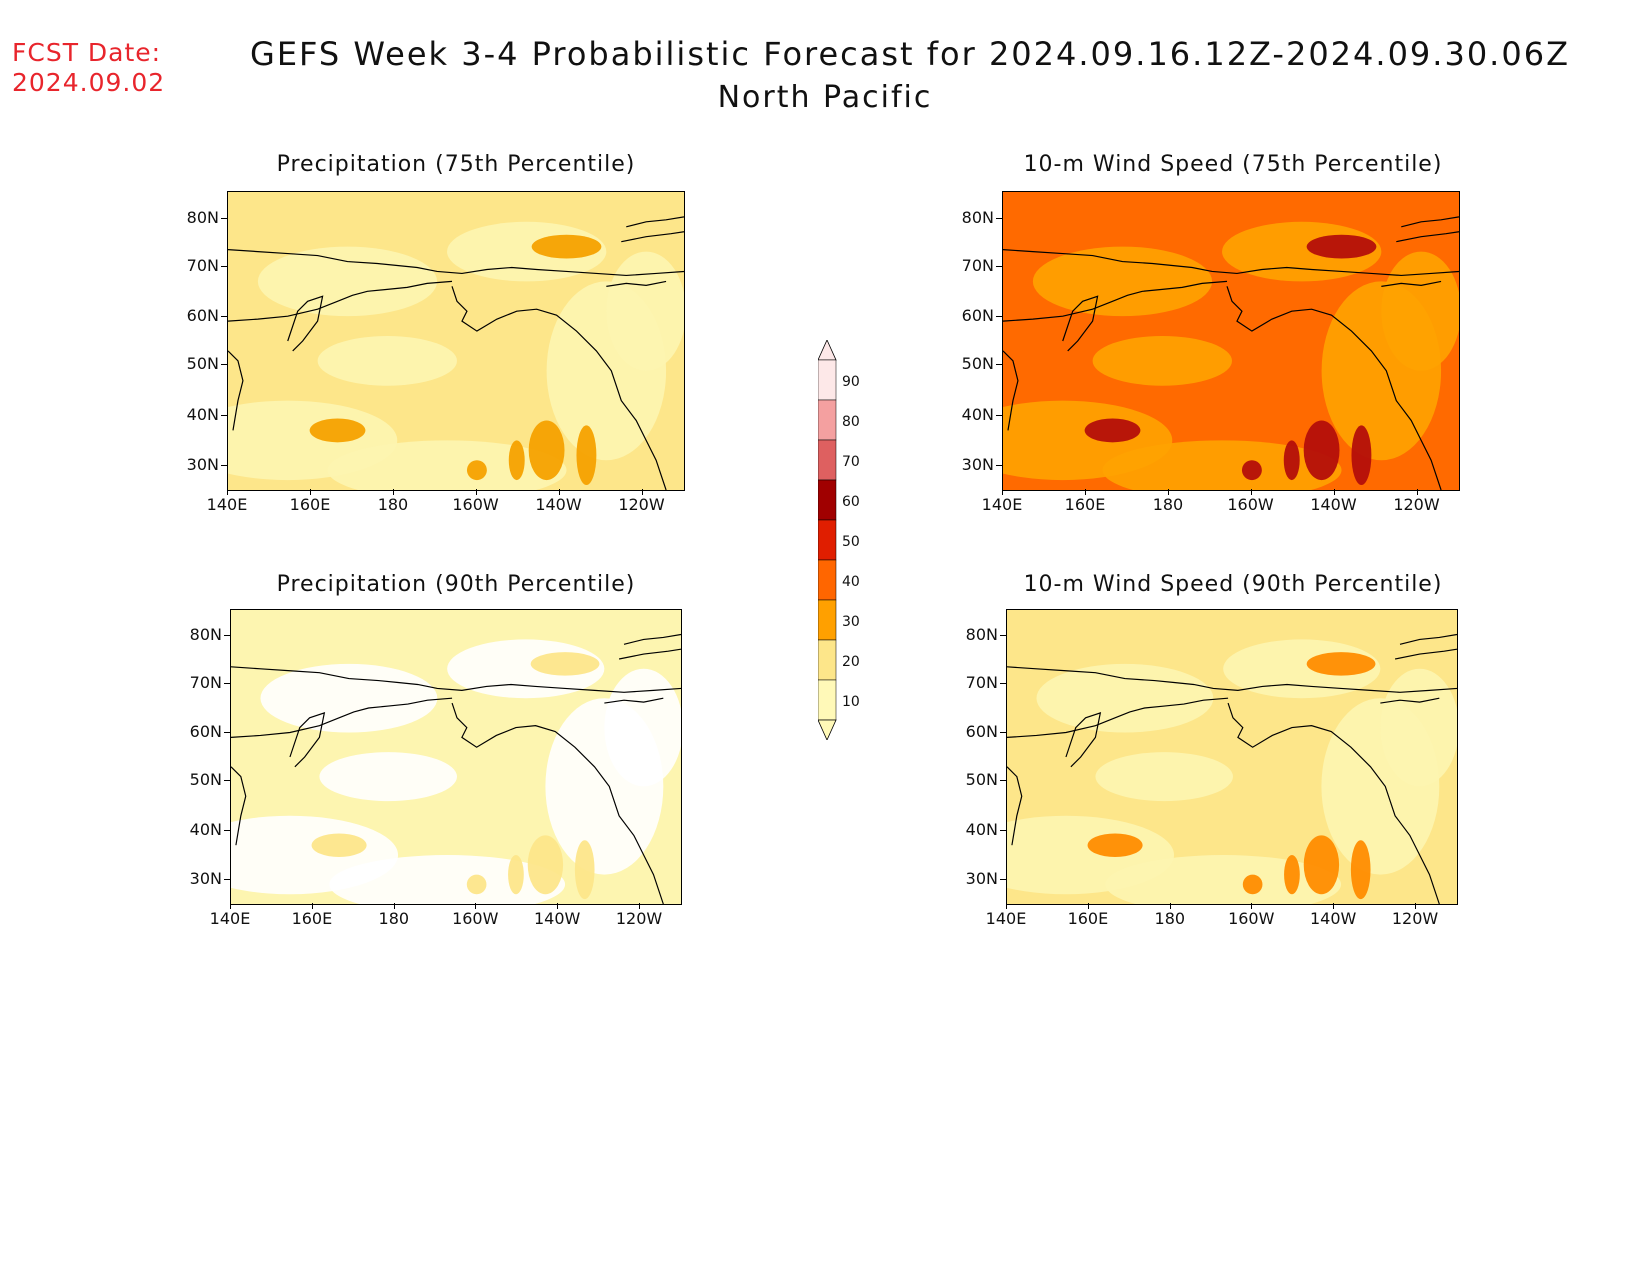 The image size is (1650, 1275). What do you see at coordinates (456, 164) in the screenshot?
I see `panel-title-precip-75: Precipitation (75th Percentile)` at bounding box center [456, 164].